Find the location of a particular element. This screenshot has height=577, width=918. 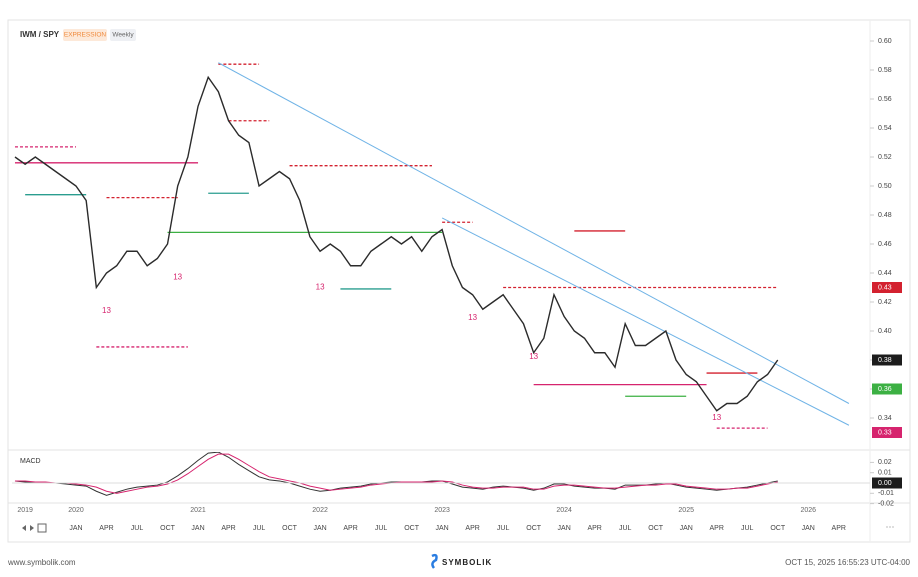

badge: EXPRESSION is located at coordinates (85, 35).